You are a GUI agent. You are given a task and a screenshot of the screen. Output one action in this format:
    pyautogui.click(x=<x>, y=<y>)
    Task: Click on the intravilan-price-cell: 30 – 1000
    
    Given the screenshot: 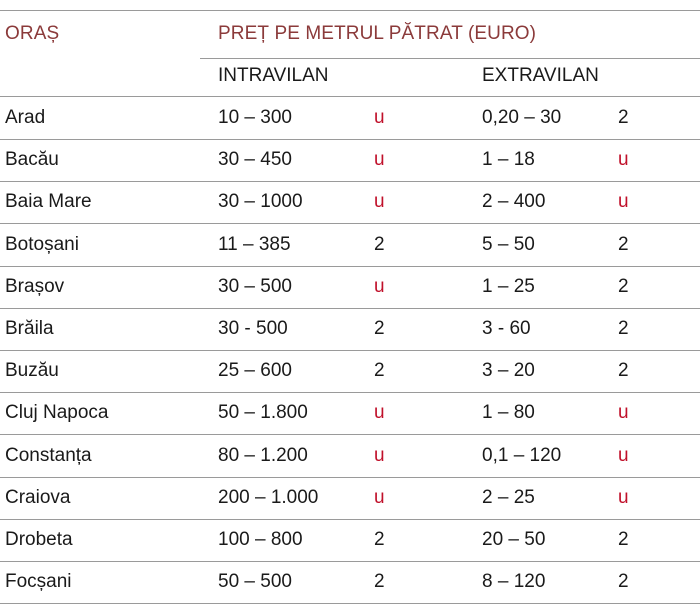 What is the action you would take?
    pyautogui.click(x=260, y=201)
    